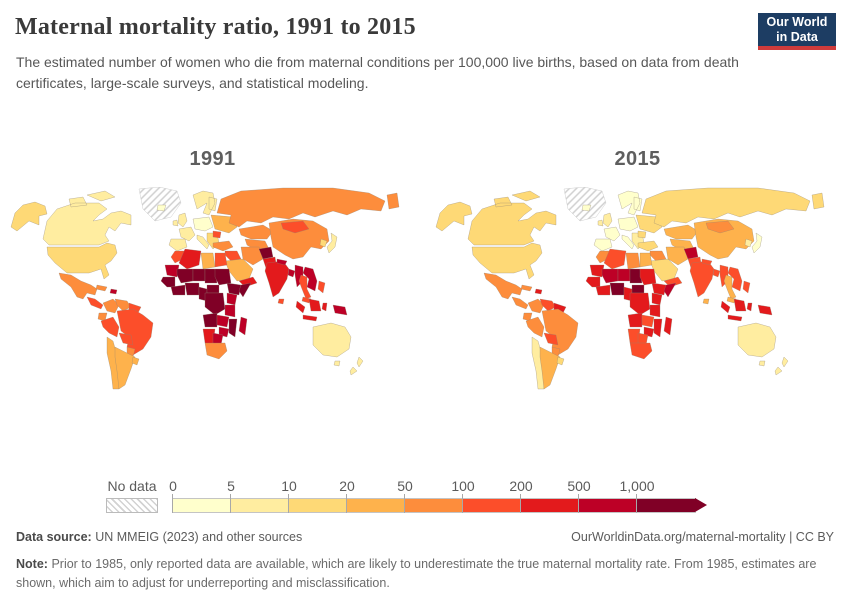 The image size is (850, 600). I want to click on region-egypt, so click(645, 260).